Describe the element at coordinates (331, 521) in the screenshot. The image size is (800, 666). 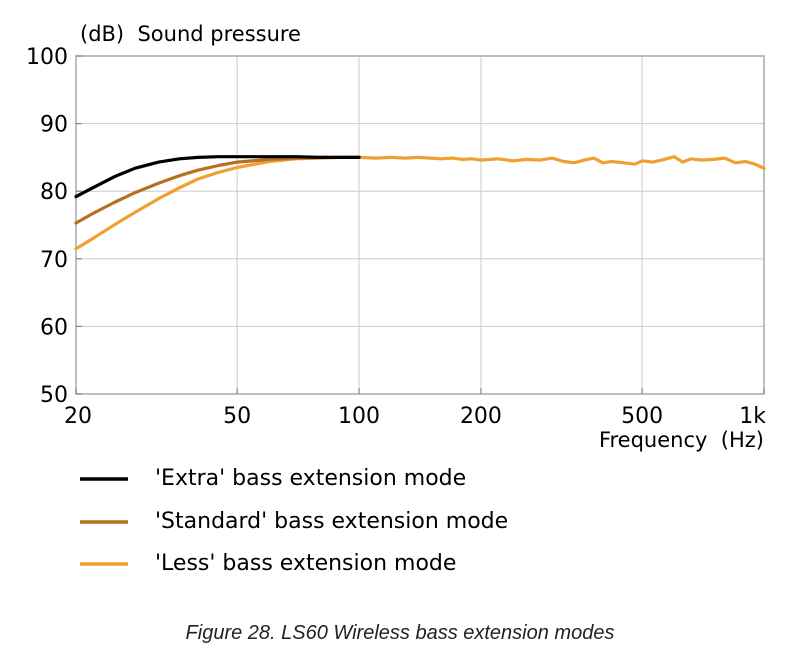
I see `legend-label: 'Standard' bass extension mode` at that location.